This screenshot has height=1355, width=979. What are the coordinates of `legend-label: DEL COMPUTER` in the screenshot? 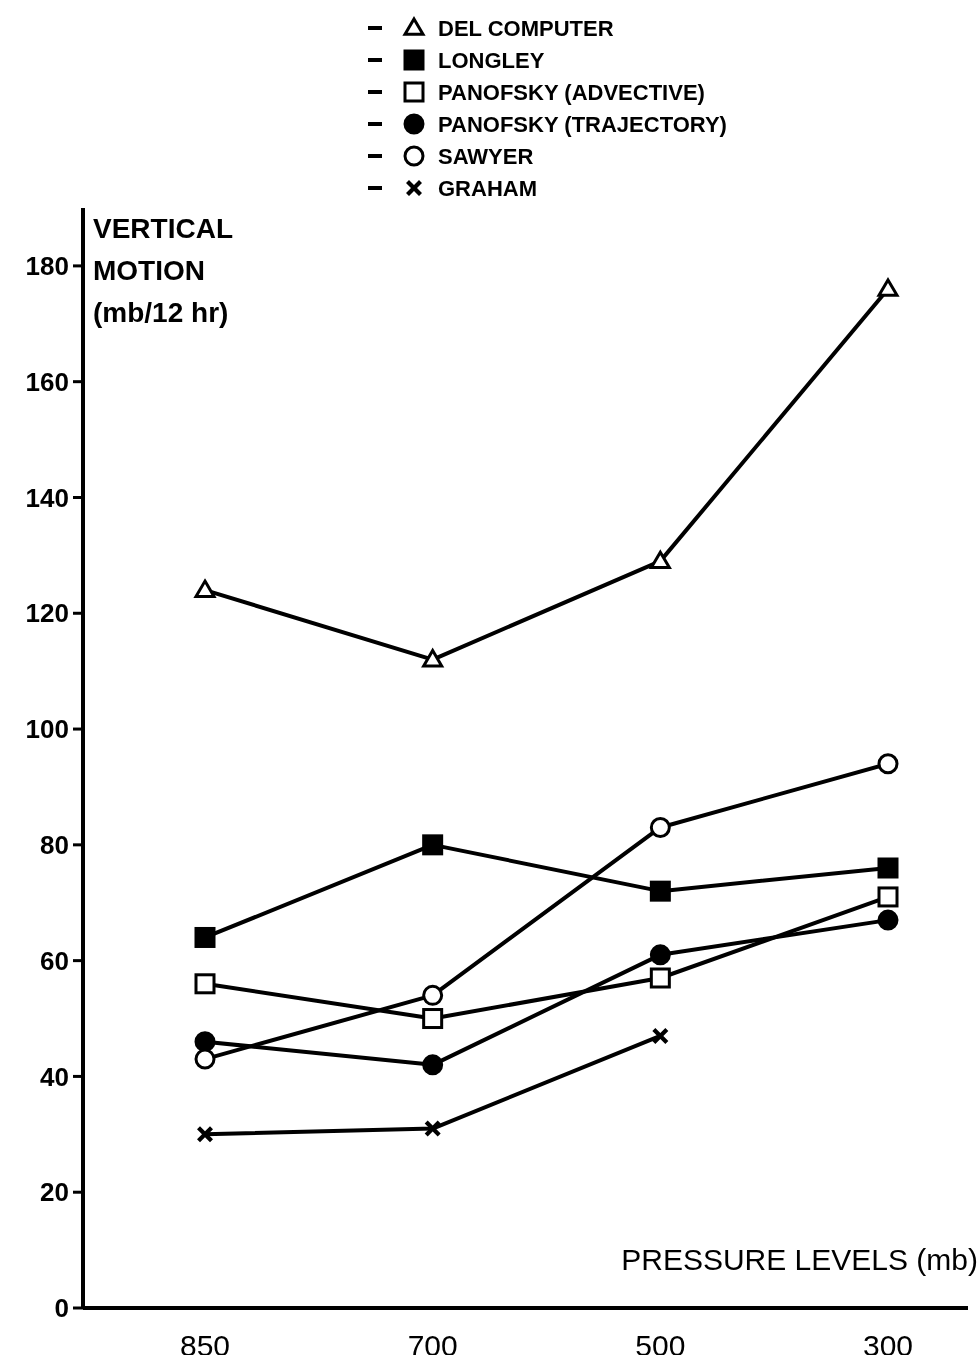 It's located at (526, 28).